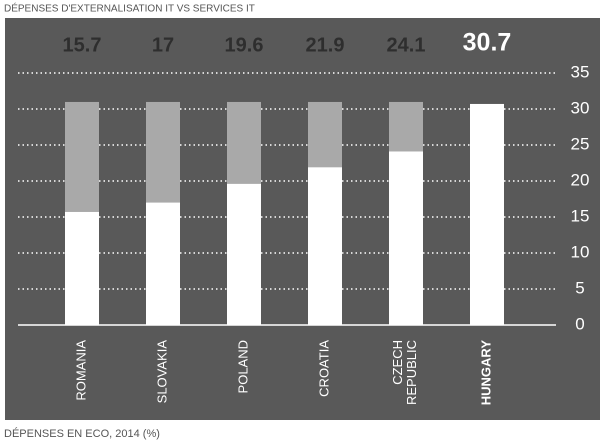 The width and height of the screenshot is (605, 442). What do you see at coordinates (580, 143) in the screenshot?
I see `y-tick-label: 25` at bounding box center [580, 143].